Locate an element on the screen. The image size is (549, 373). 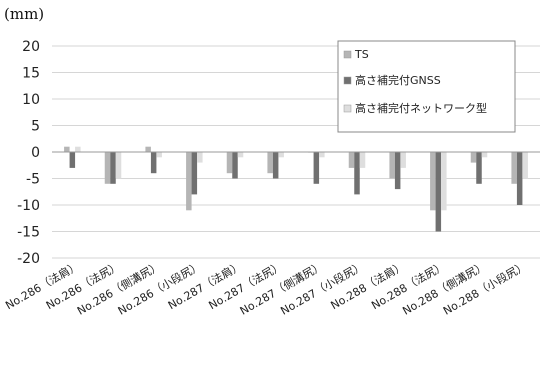
legend-label: 高さ補完付GNSS is located at coordinates (398, 80).